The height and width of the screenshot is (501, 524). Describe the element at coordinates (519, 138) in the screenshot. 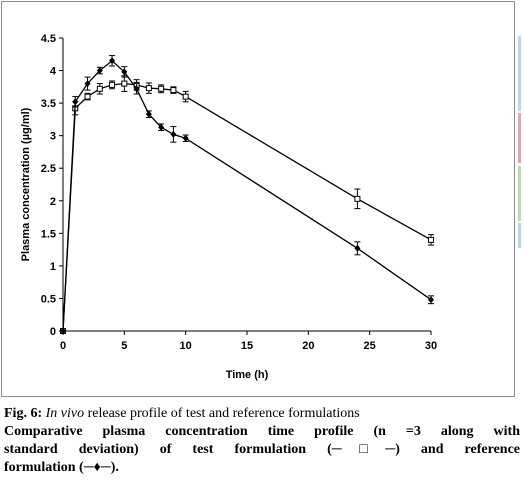

I see `strip-segment-mid` at that location.